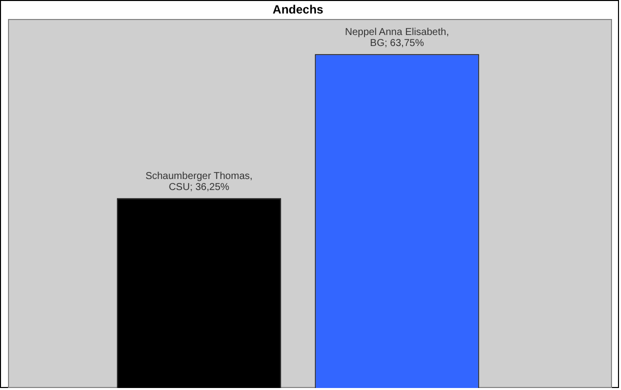  I want to click on chart-title: Andechs, so click(298, 9).